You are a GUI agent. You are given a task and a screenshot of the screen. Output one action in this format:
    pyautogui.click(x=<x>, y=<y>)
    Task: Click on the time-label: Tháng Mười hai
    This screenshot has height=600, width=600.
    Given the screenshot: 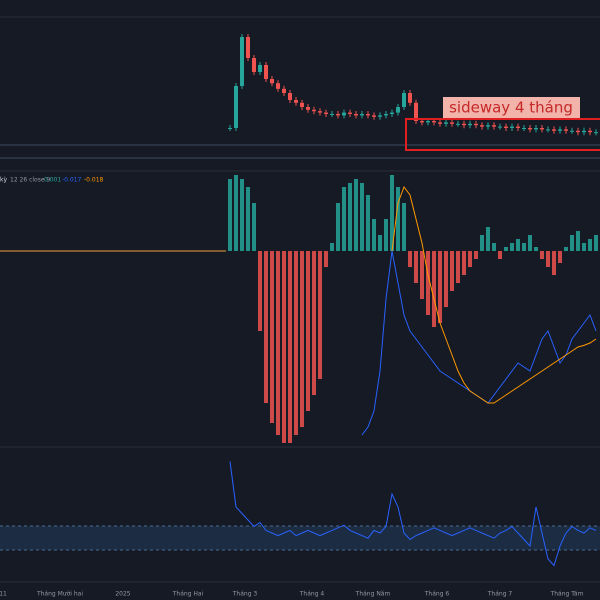 What is the action you would take?
    pyautogui.click(x=59, y=594)
    